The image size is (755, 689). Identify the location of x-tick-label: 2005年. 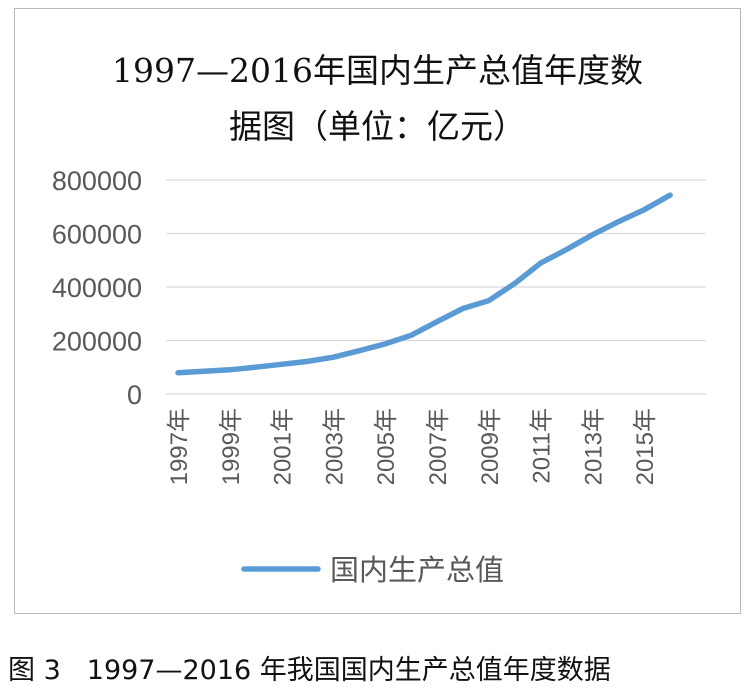
(386, 446).